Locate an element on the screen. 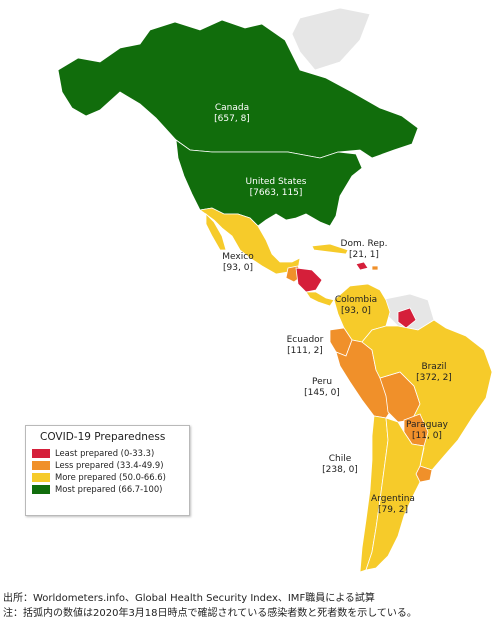 The width and height of the screenshot is (500, 635). argentina-shape is located at coordinates (395, 494).